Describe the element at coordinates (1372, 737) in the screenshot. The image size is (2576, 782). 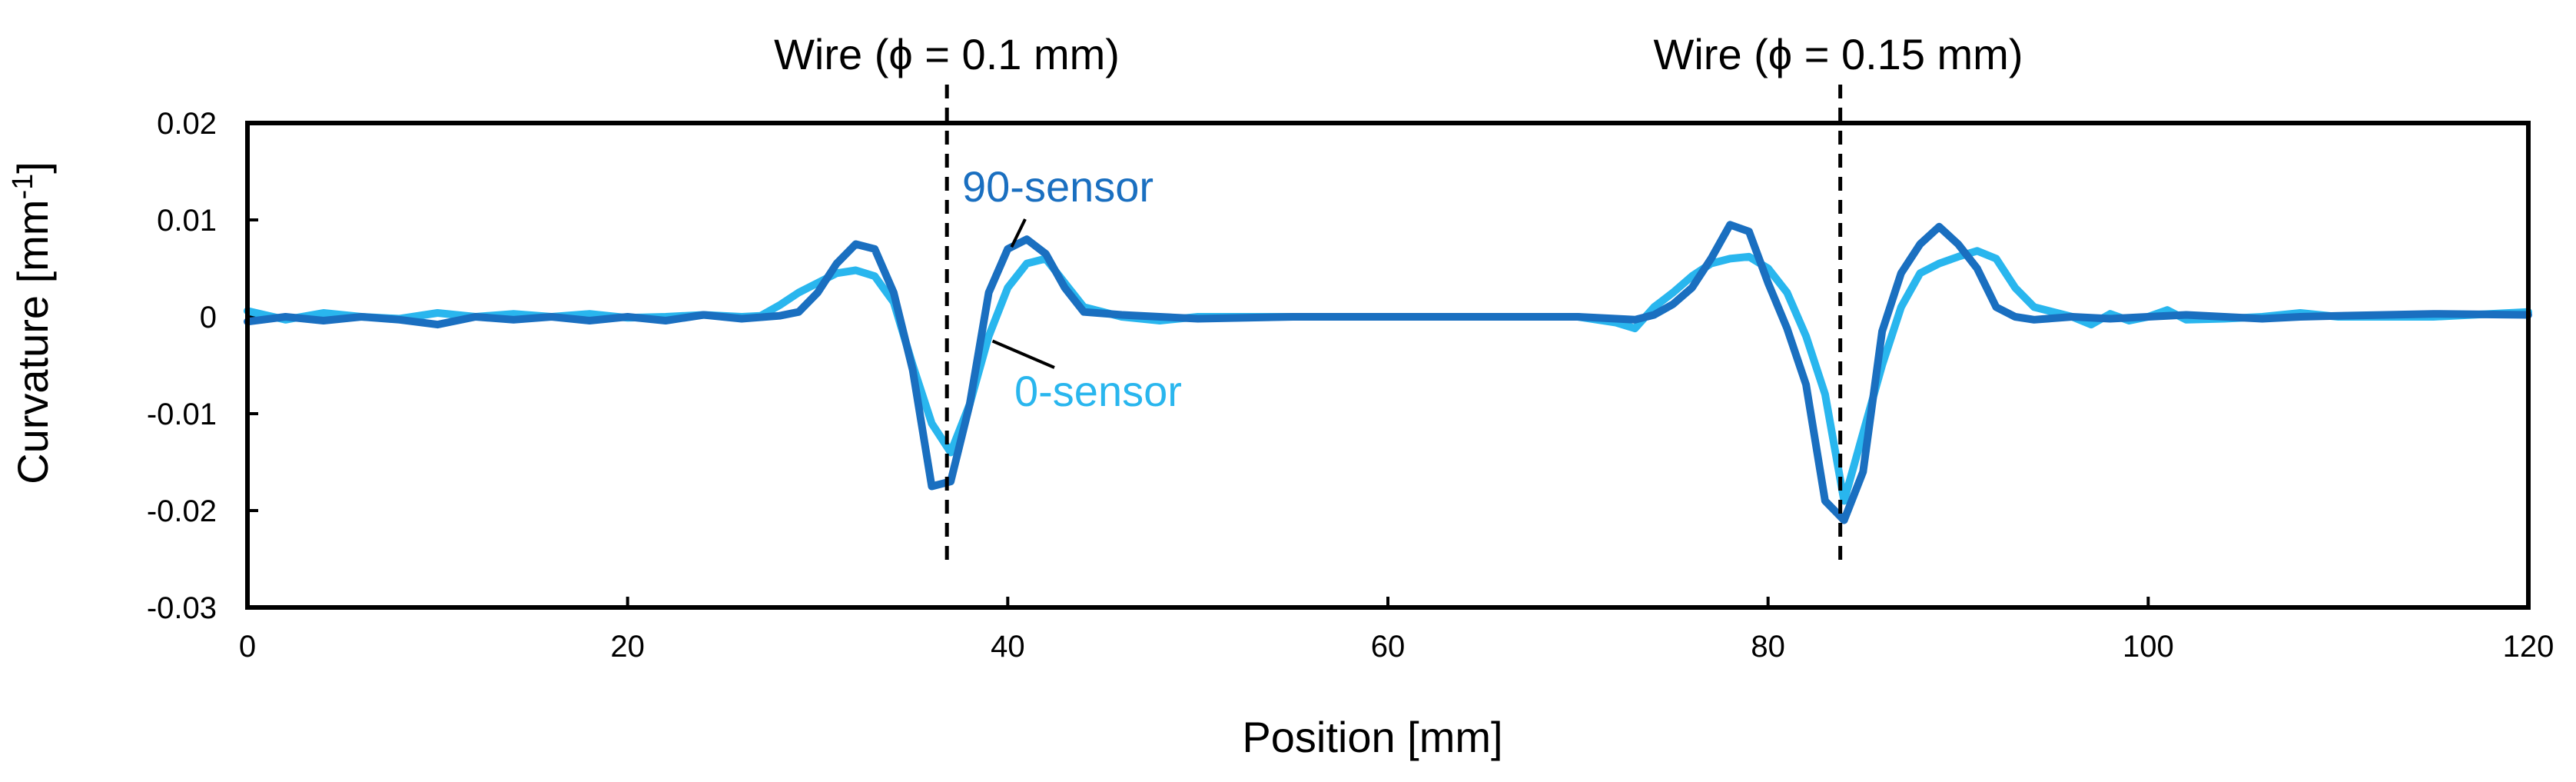
I see `x-axis-title: Position [mm]` at that location.